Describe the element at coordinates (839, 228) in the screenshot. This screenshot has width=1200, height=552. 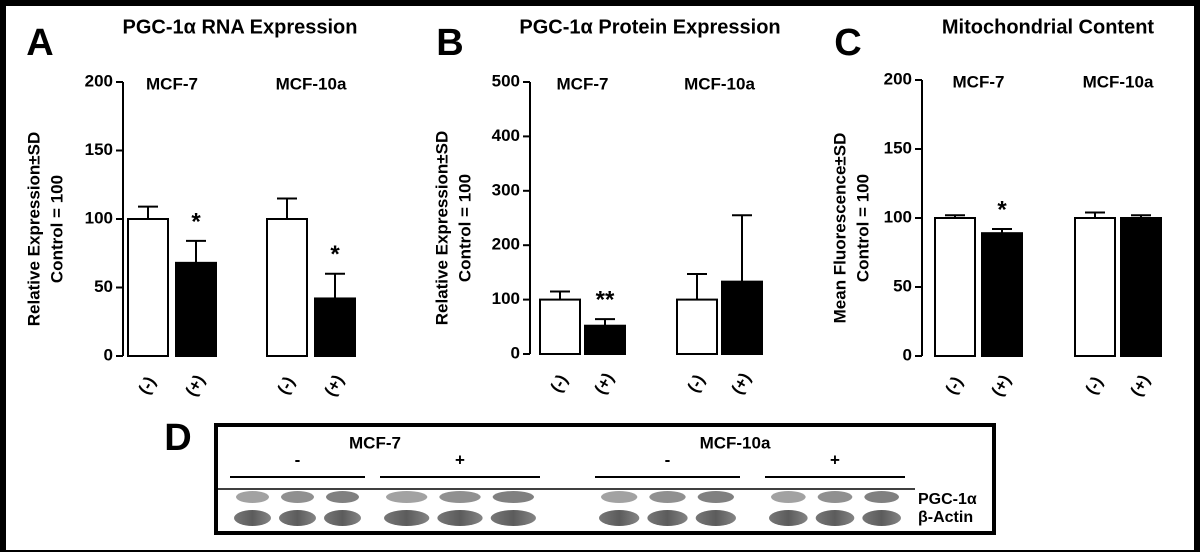
I see `y-axis-label: Mean Fluorescence±SD` at that location.